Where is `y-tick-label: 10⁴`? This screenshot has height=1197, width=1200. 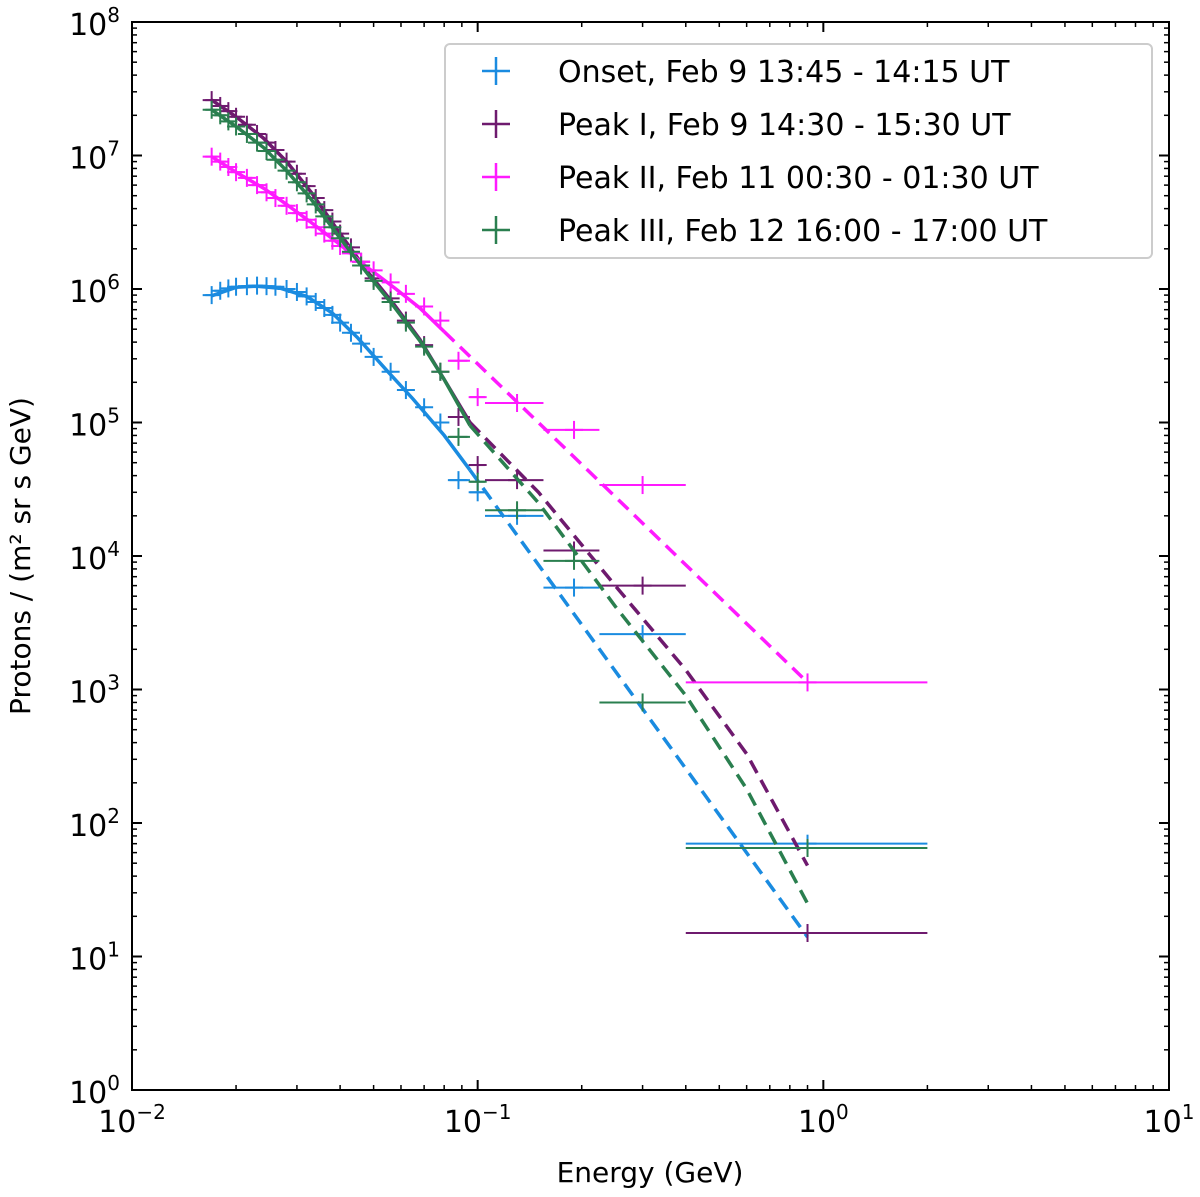
y-tick-label: 10⁴ is located at coordinates (94, 557).